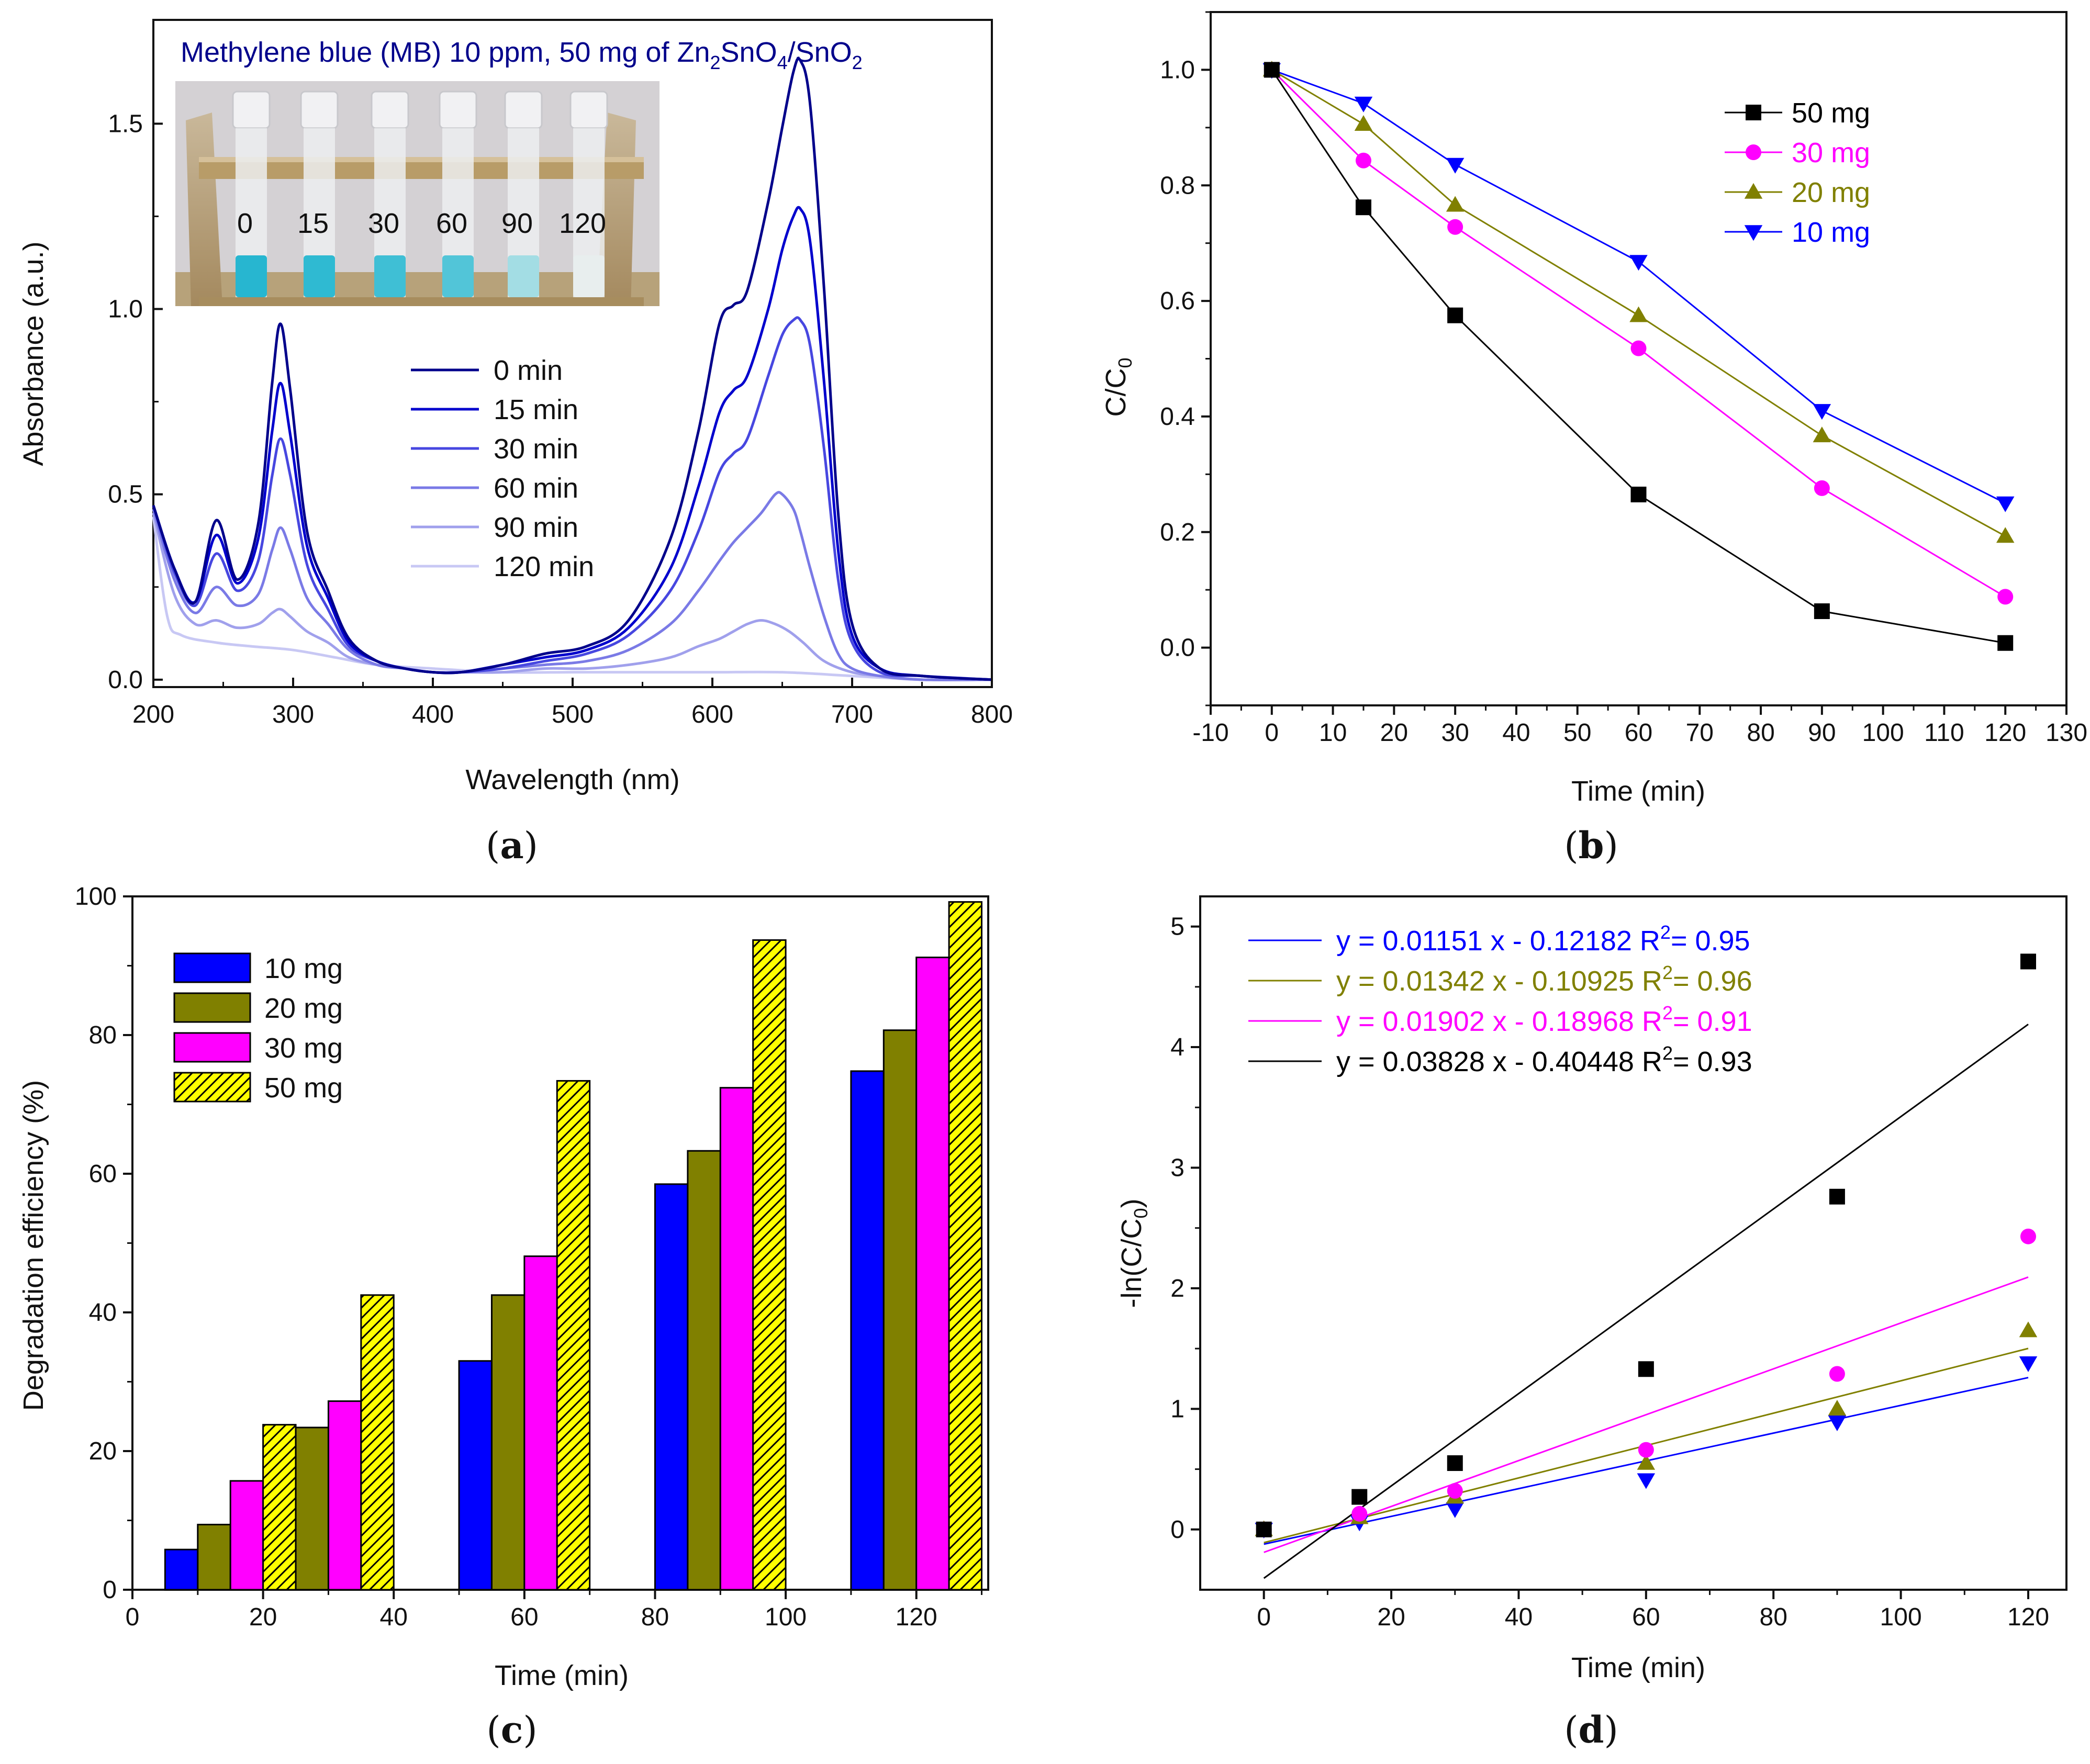 The image size is (2090, 1764). Describe the element at coordinates (303, 1048) in the screenshot. I see `panel-c-legend-label: 30 mg` at that location.